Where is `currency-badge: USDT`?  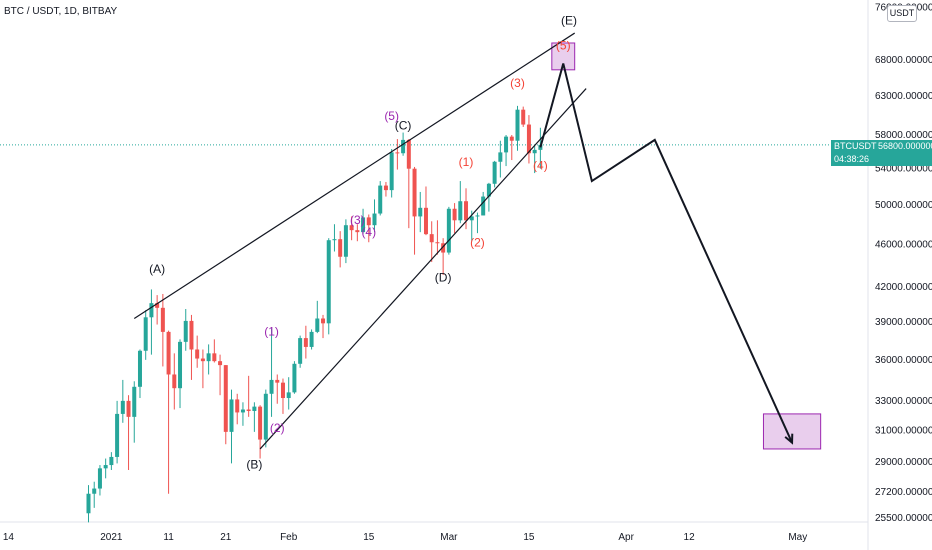 currency-badge: USDT is located at coordinates (902, 13).